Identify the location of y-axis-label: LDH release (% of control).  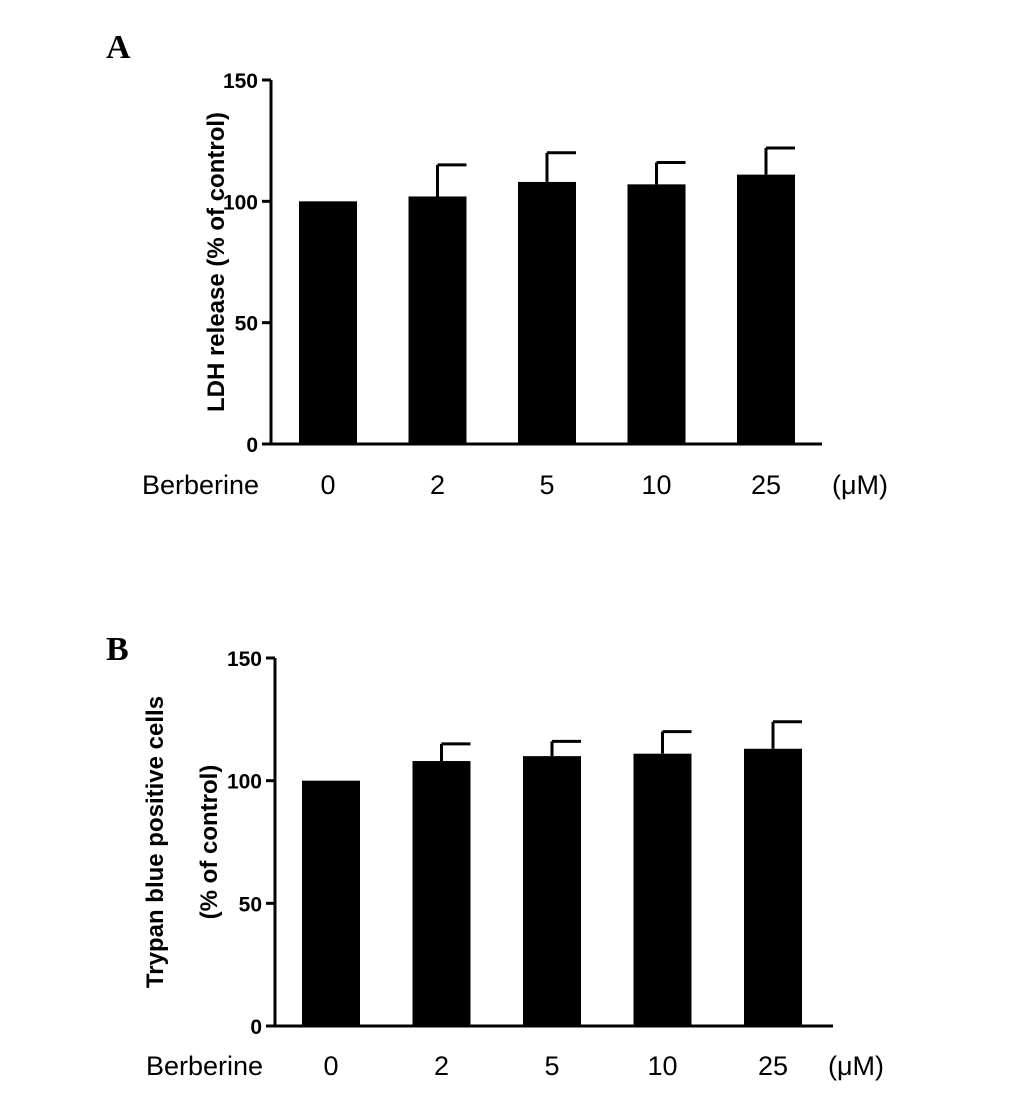
(216, 262).